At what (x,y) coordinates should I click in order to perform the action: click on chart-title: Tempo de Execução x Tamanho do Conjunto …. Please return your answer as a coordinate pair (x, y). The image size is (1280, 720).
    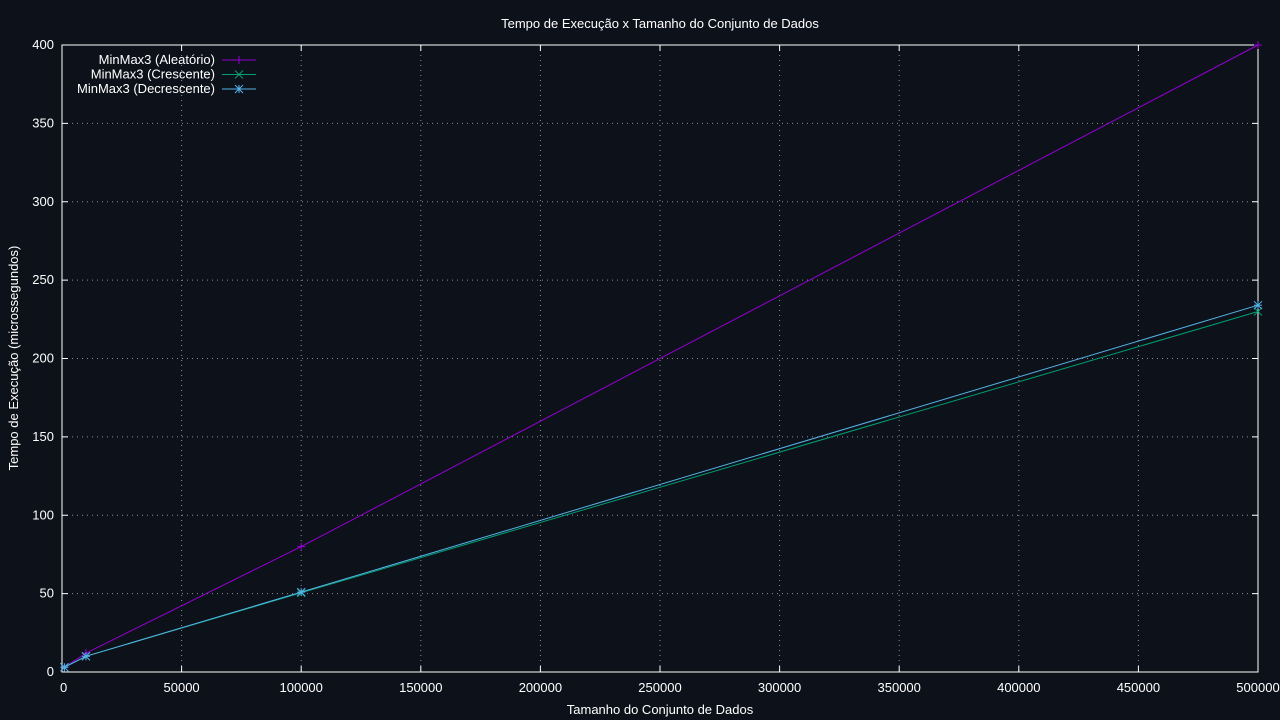
    Looking at the image, I should click on (660, 23).